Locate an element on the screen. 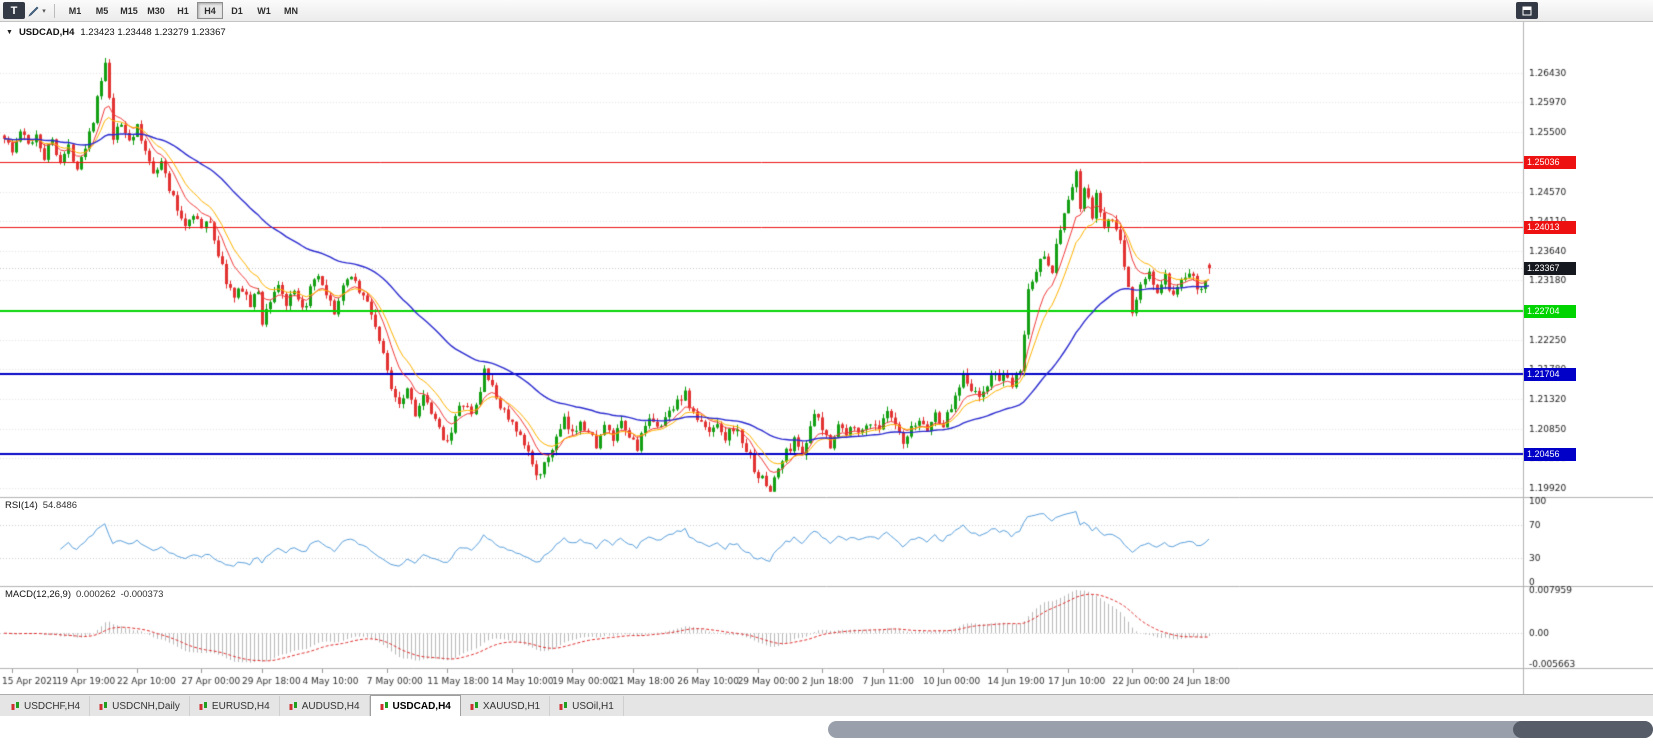 The image size is (1653, 755). pencil-icon is located at coordinates (33, 11).